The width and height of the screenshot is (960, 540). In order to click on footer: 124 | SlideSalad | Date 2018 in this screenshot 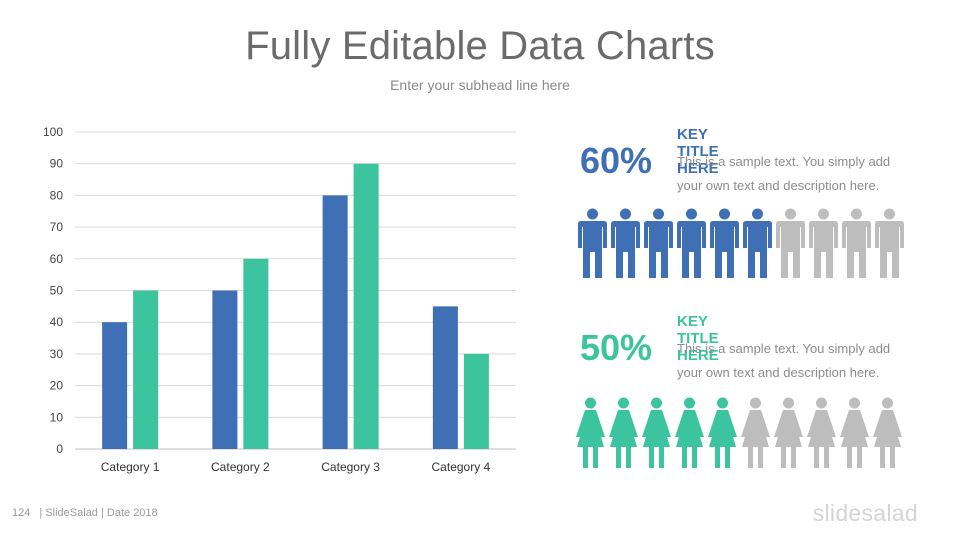, I will do `click(85, 513)`.